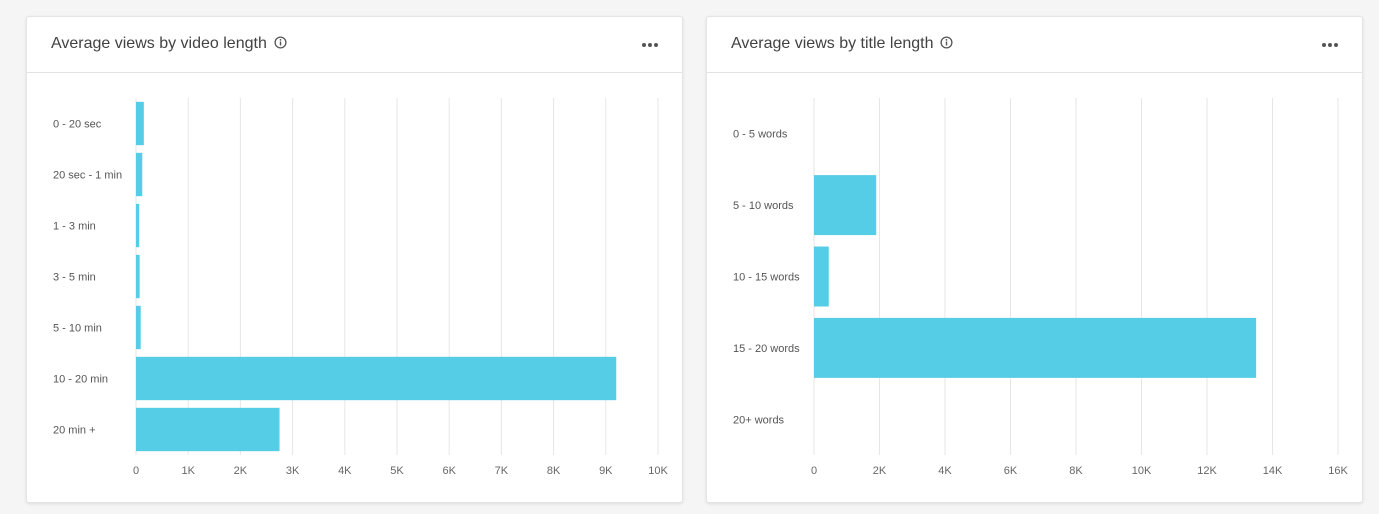 The height and width of the screenshot is (514, 1379). I want to click on card-title-text: Average views by title length, so click(832, 43).